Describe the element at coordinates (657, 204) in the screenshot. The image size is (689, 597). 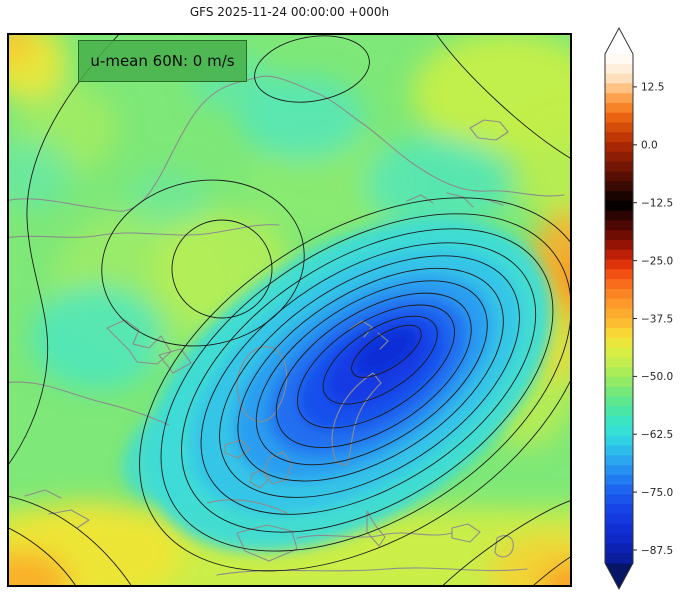
I see `colorbar-tick-label: −12.5` at that location.